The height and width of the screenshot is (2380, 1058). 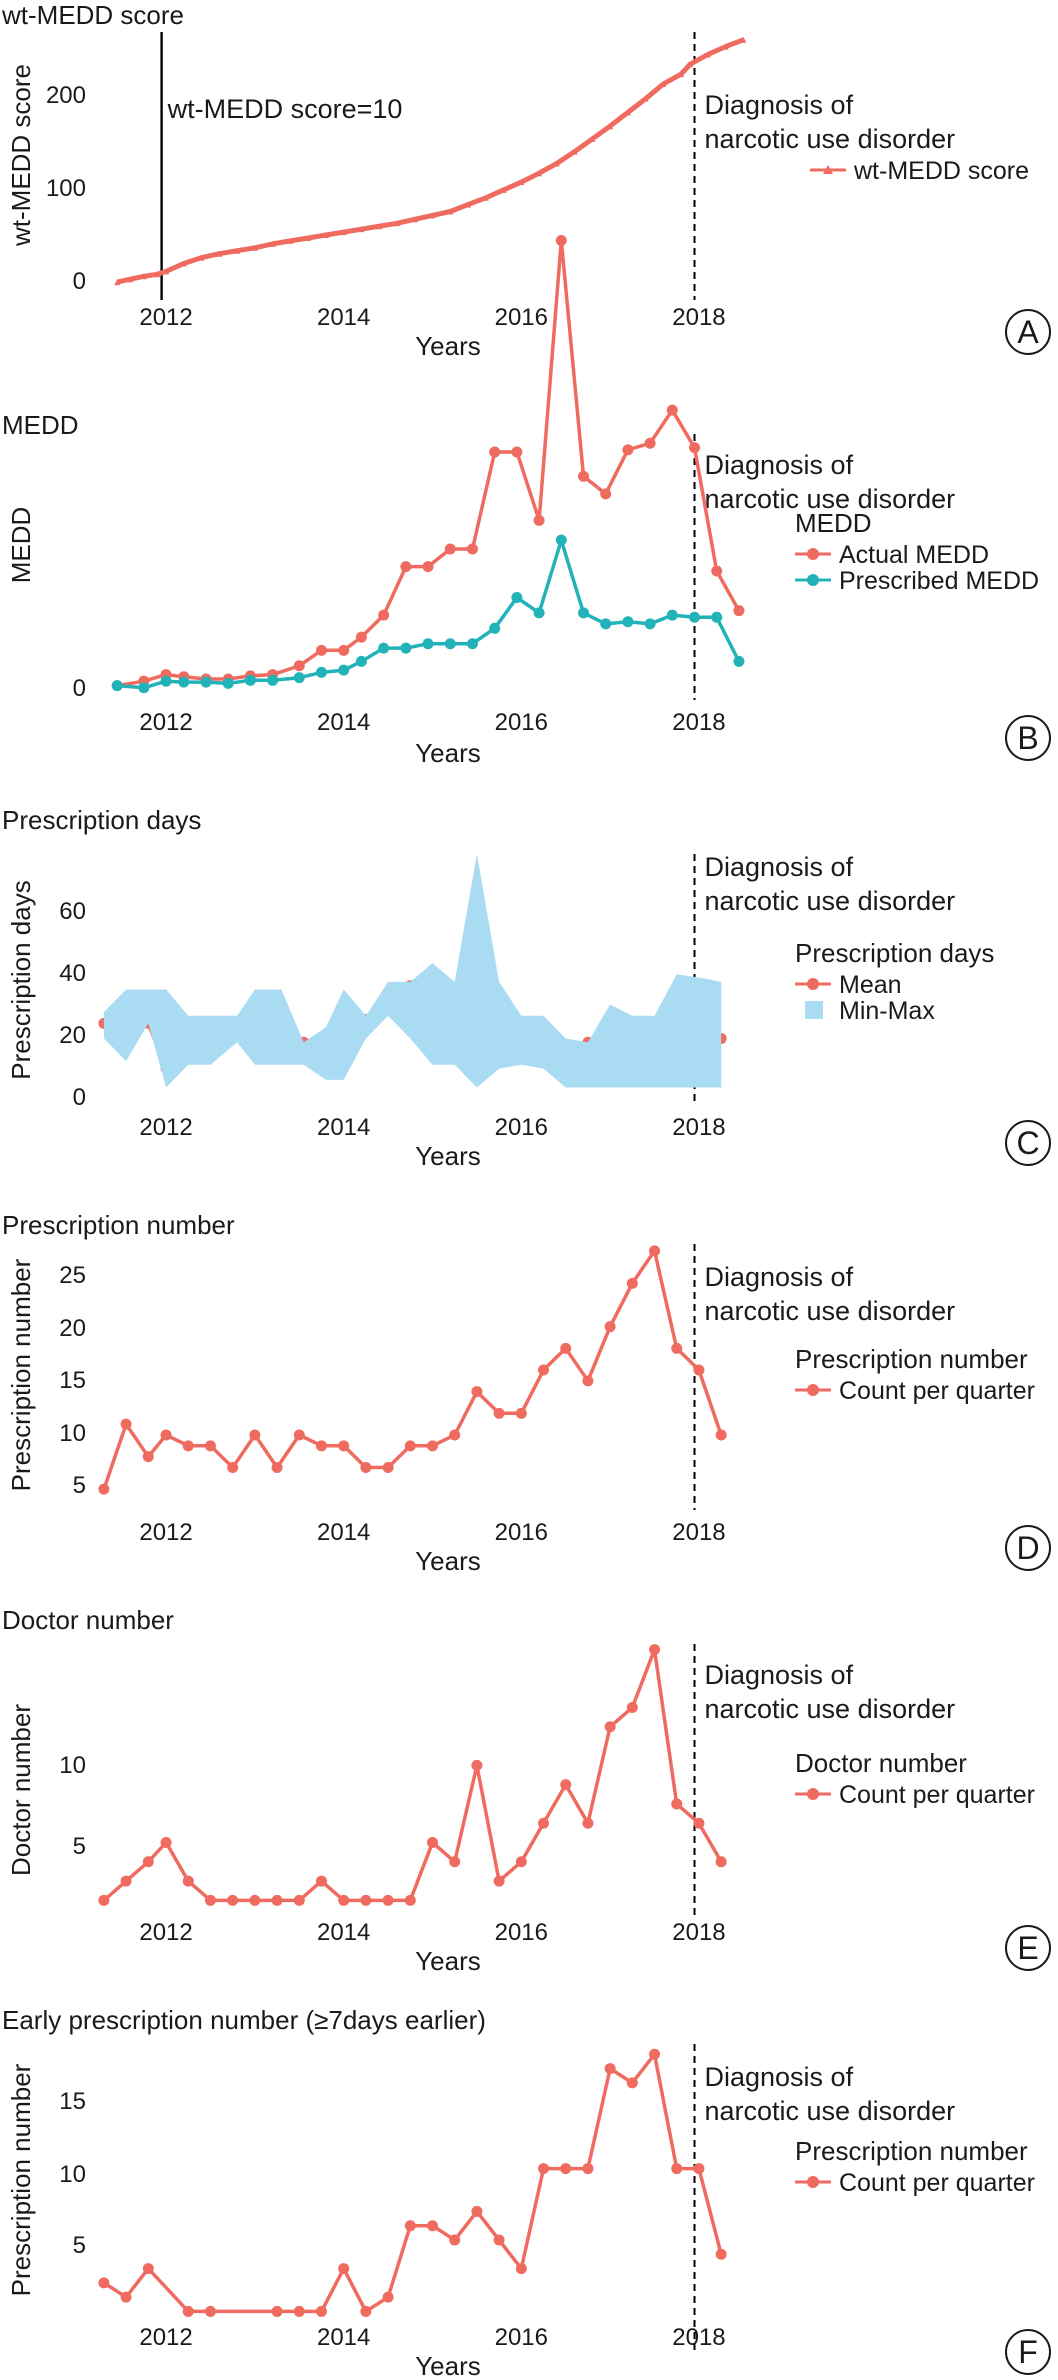 What do you see at coordinates (72, 911) in the screenshot?
I see `y-tick-label: 60` at bounding box center [72, 911].